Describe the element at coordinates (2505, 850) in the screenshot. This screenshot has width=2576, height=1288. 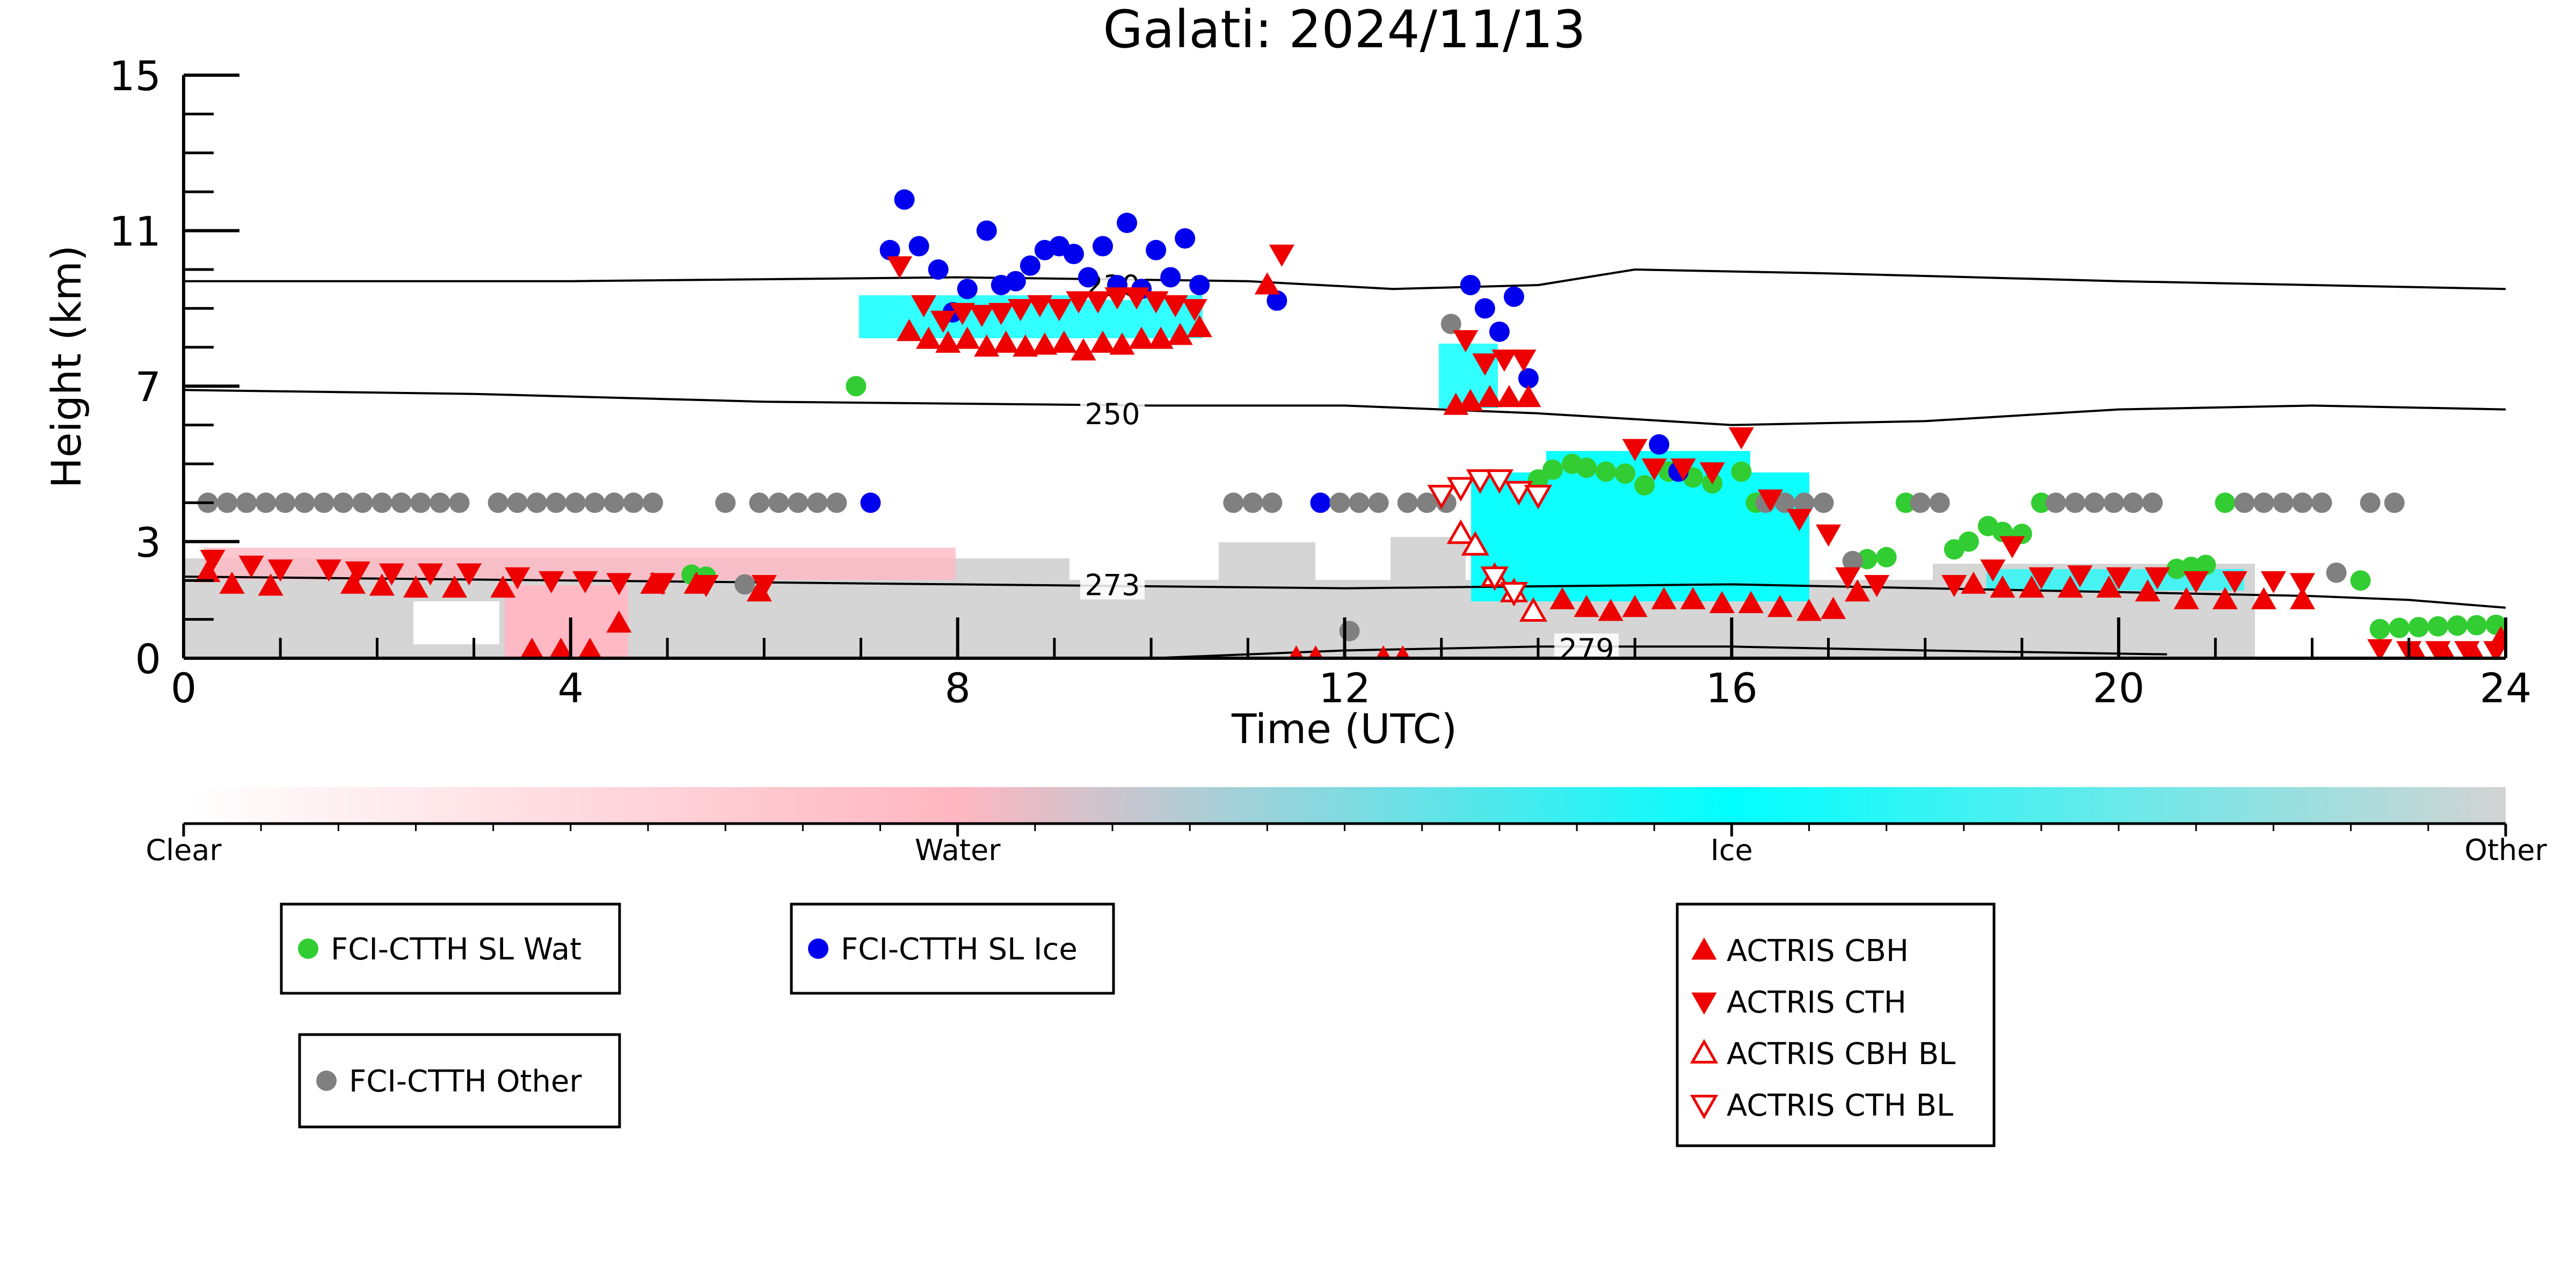
I see `colorbar-label-other: Other` at that location.